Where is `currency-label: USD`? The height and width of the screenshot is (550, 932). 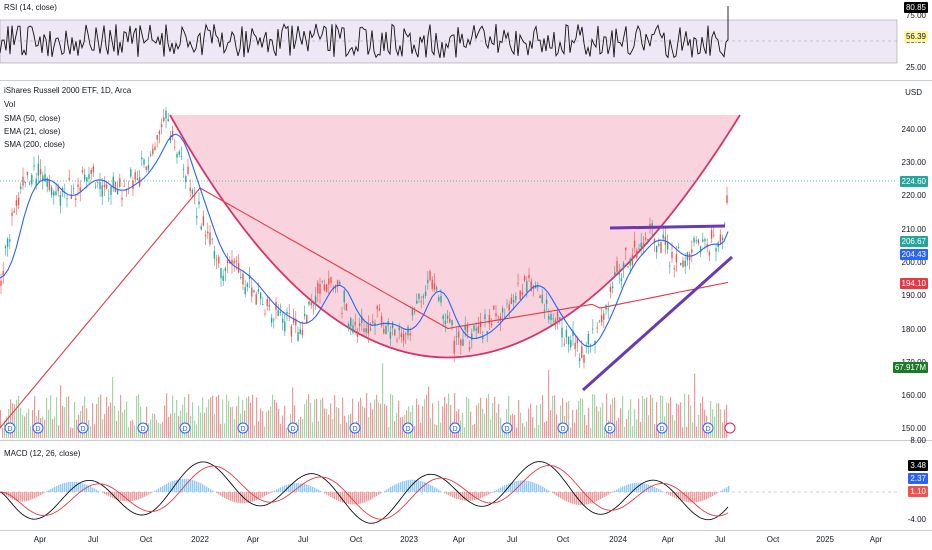 currency-label: USD is located at coordinates (913, 92).